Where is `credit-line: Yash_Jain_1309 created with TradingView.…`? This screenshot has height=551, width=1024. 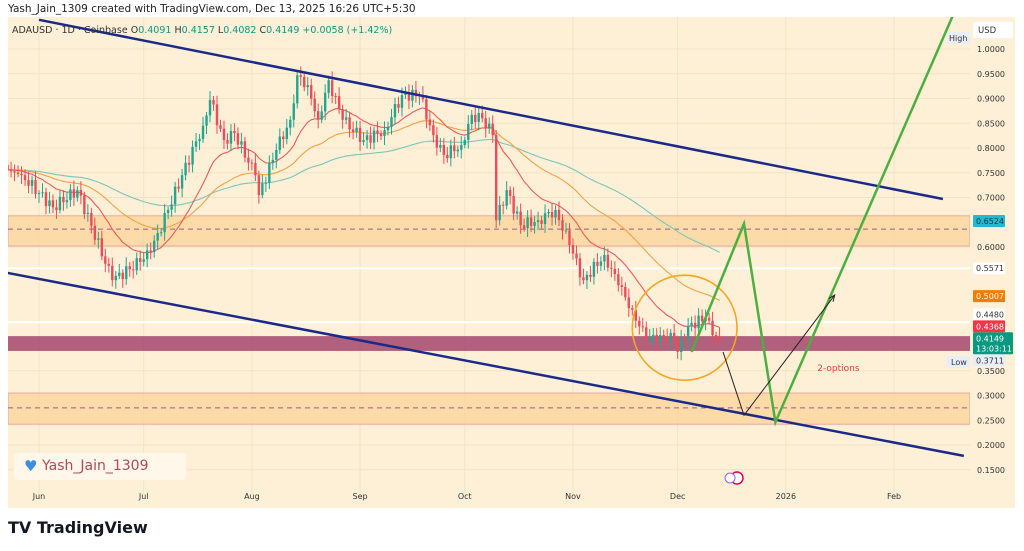 credit-line: Yash_Jain_1309 created with TradingView.… is located at coordinates (212, 9).